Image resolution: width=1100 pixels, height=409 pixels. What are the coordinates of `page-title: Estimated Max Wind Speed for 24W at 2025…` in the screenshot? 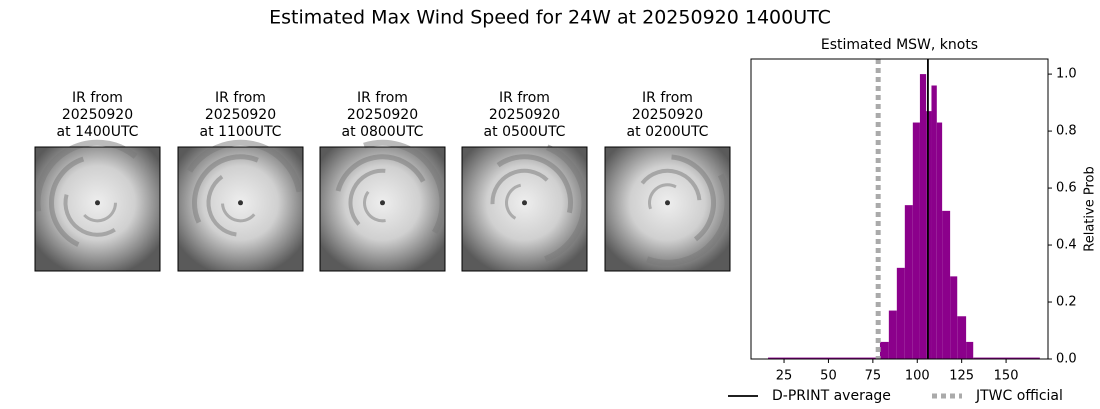 It's located at (550, 18).